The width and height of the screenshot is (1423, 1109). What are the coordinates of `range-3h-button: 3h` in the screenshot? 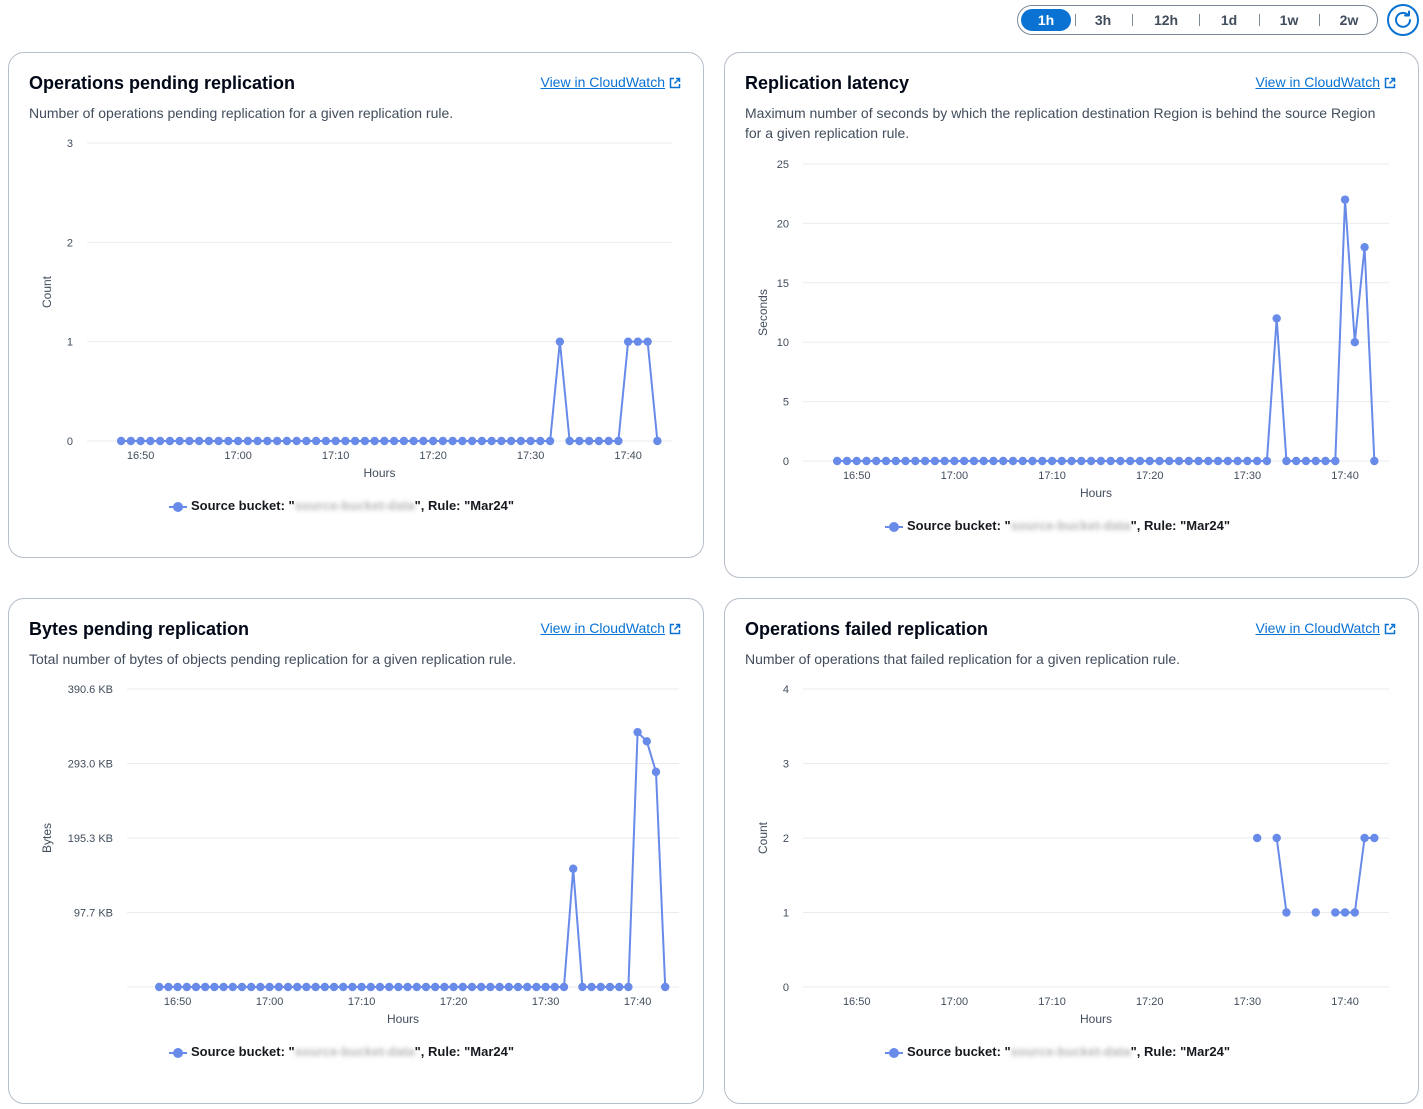 It's located at (1103, 20).